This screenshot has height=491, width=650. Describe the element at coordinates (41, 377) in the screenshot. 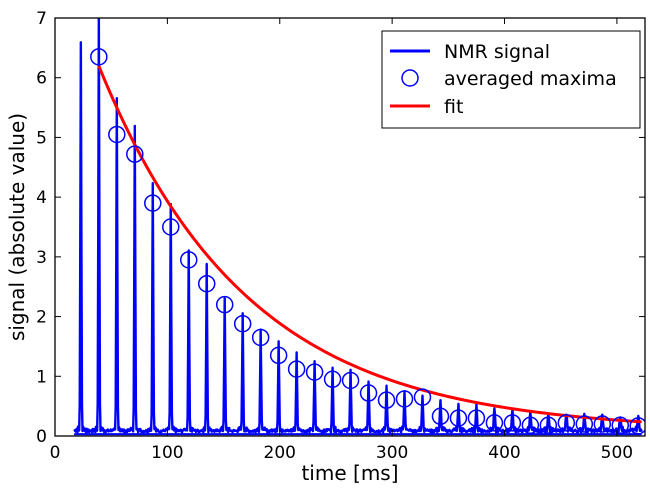

I see `y-tick-label: 1` at that location.